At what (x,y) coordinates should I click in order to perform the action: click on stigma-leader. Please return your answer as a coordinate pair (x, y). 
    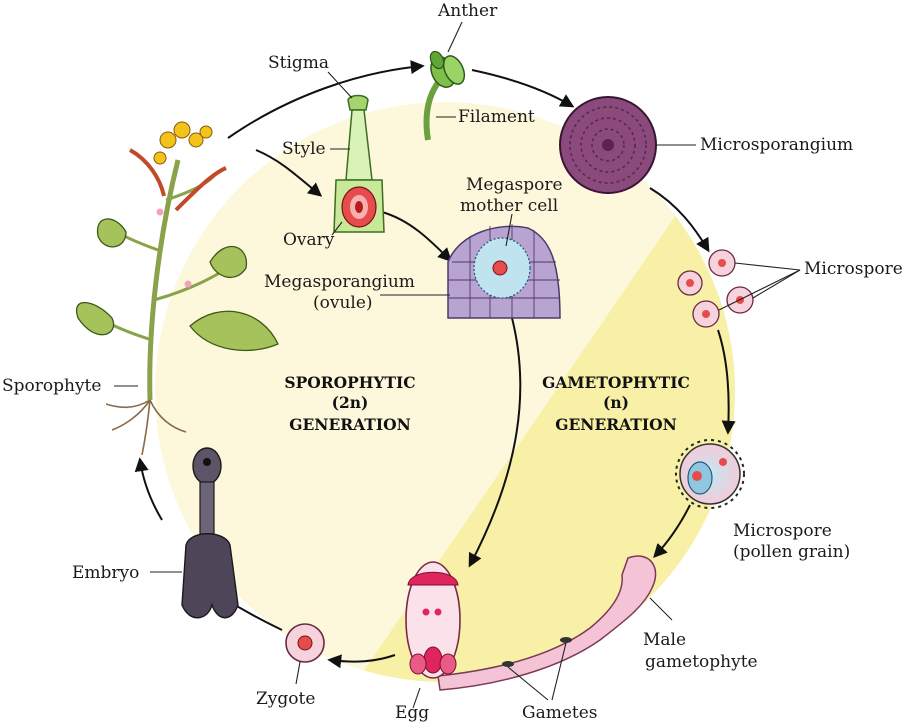
    Looking at the image, I should click on (340, 85).